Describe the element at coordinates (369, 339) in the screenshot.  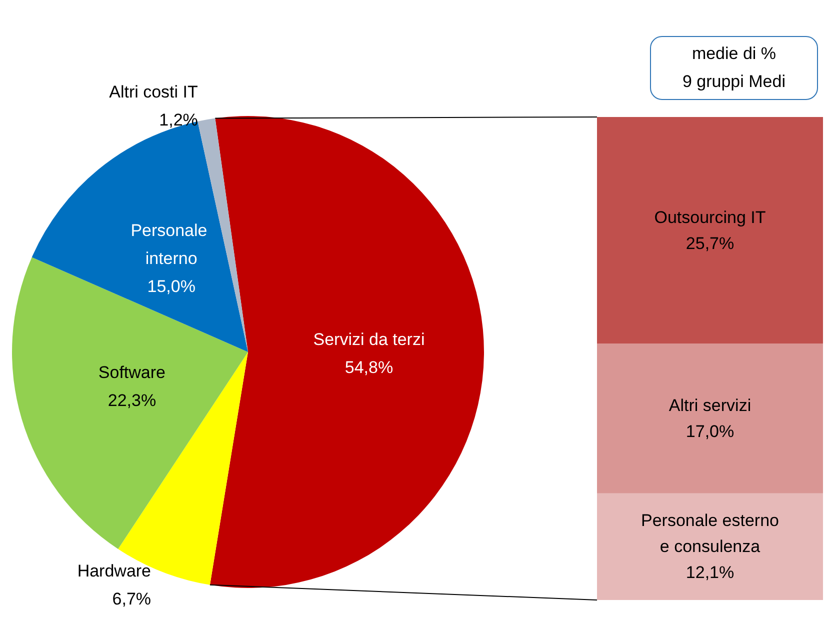
I see `slice-label: Servizi da terzi` at that location.